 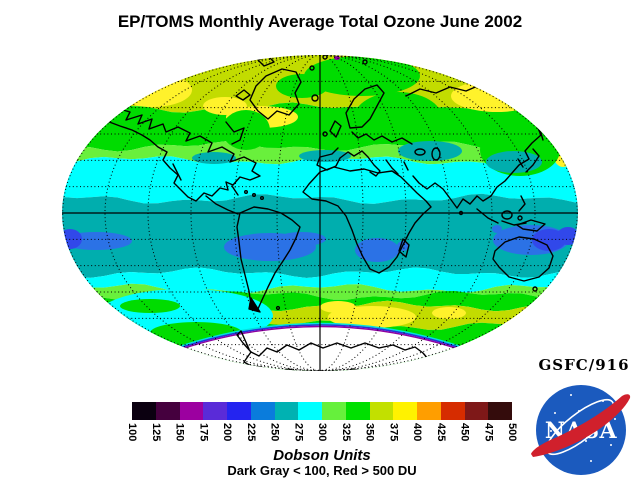 What do you see at coordinates (177, 172) in the screenshot?
I see `baja-california` at bounding box center [177, 172].